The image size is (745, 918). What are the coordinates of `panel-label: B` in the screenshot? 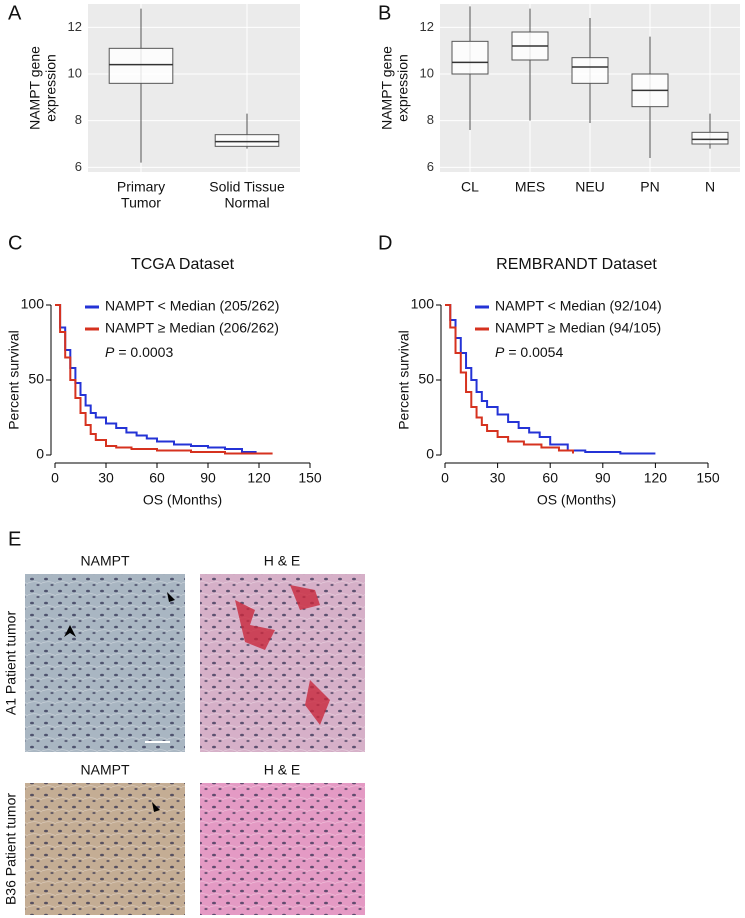 It's located at (384, 13).